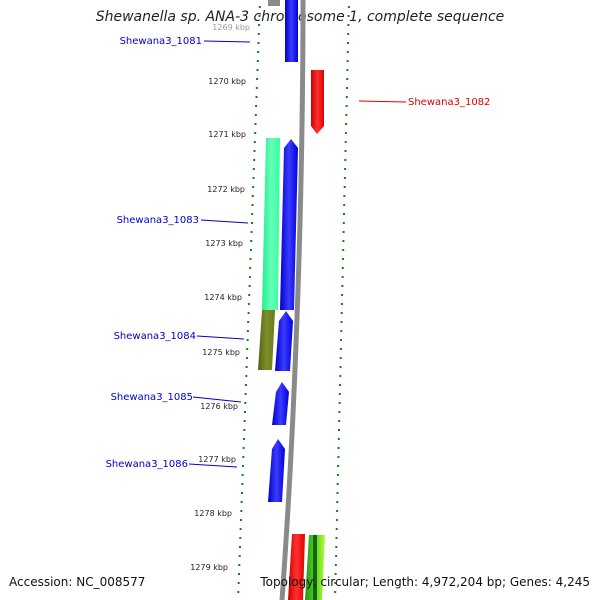  Describe the element at coordinates (209, 567) in the screenshot. I see `tick-label: 1279 kbp` at that location.